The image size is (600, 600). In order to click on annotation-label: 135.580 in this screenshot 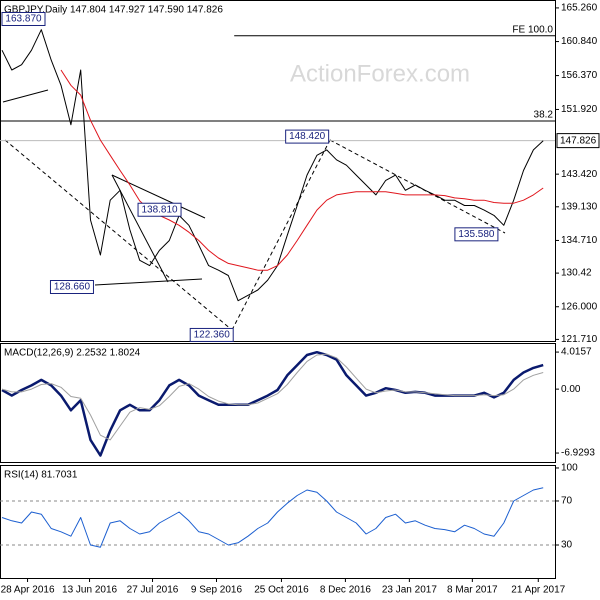, I will do `click(476, 234)`.